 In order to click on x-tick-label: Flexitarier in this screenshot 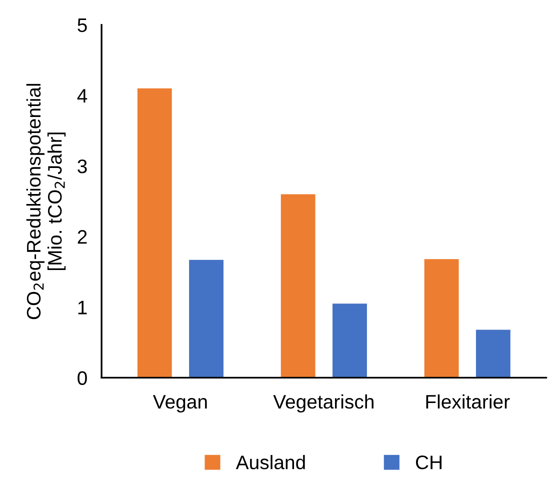, I will do `click(468, 401)`.